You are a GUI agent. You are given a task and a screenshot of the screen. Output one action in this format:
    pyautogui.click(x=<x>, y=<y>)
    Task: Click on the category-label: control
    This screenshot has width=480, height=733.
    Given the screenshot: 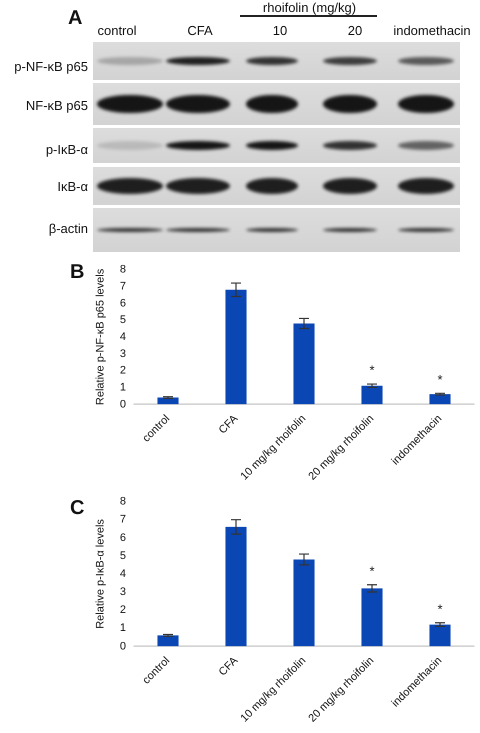 What is the action you would take?
    pyautogui.click(x=117, y=30)
    